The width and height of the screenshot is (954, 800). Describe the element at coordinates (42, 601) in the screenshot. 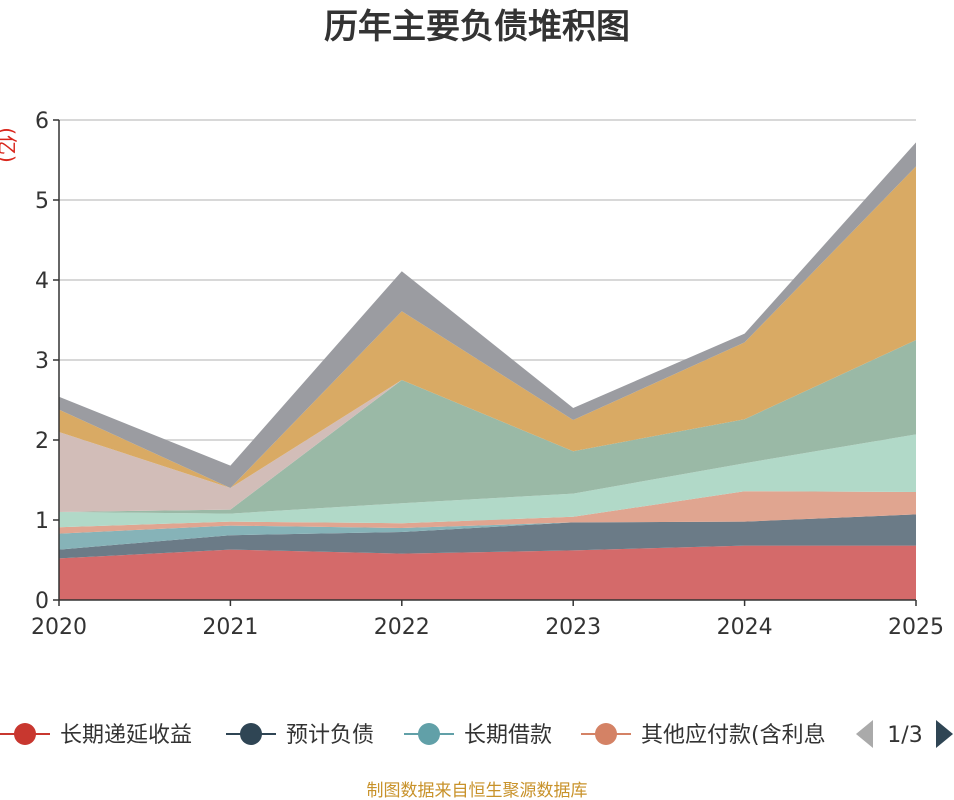

I see `y-tick-label: 0` at that location.